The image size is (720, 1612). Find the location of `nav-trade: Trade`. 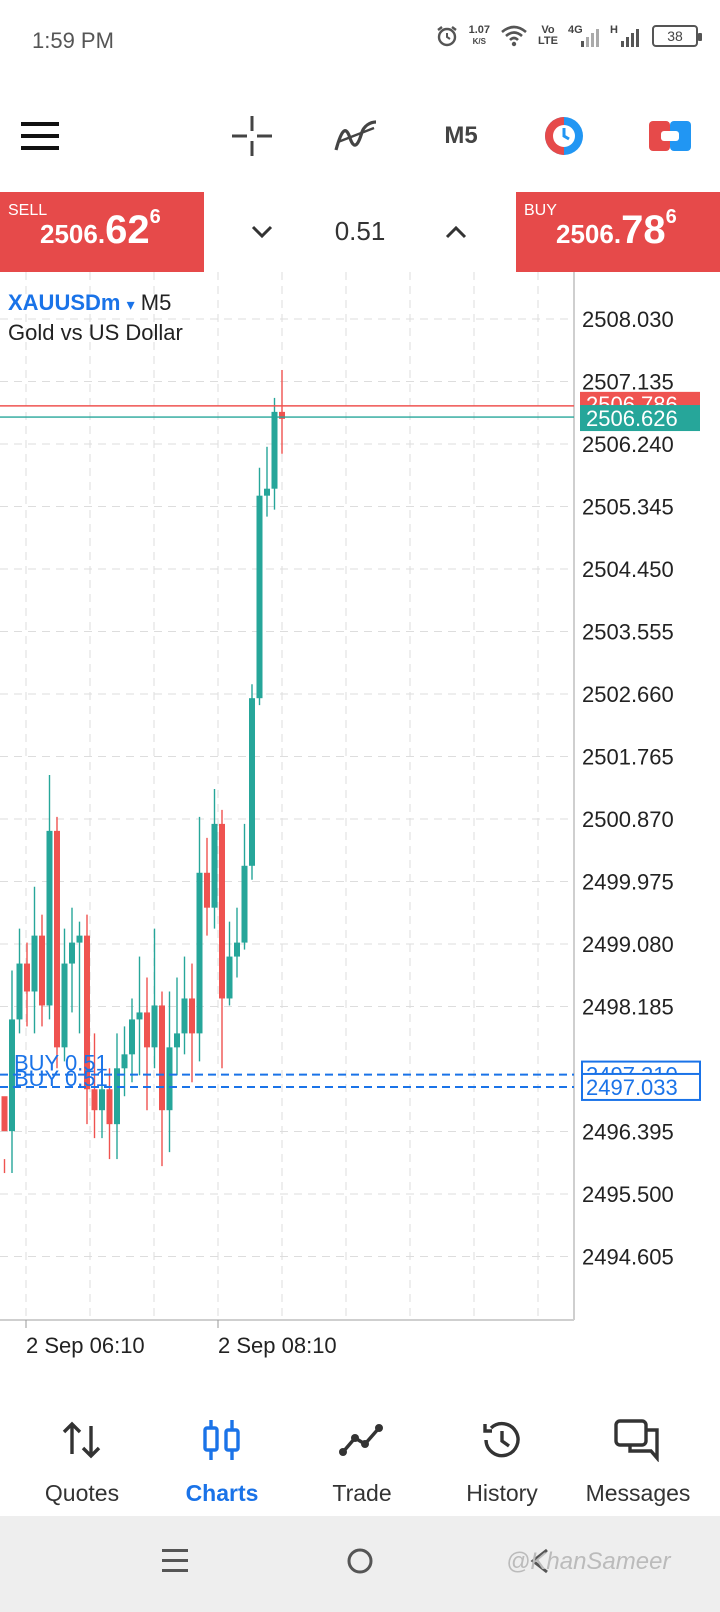

nav-trade: Trade is located at coordinates (362, 1454).